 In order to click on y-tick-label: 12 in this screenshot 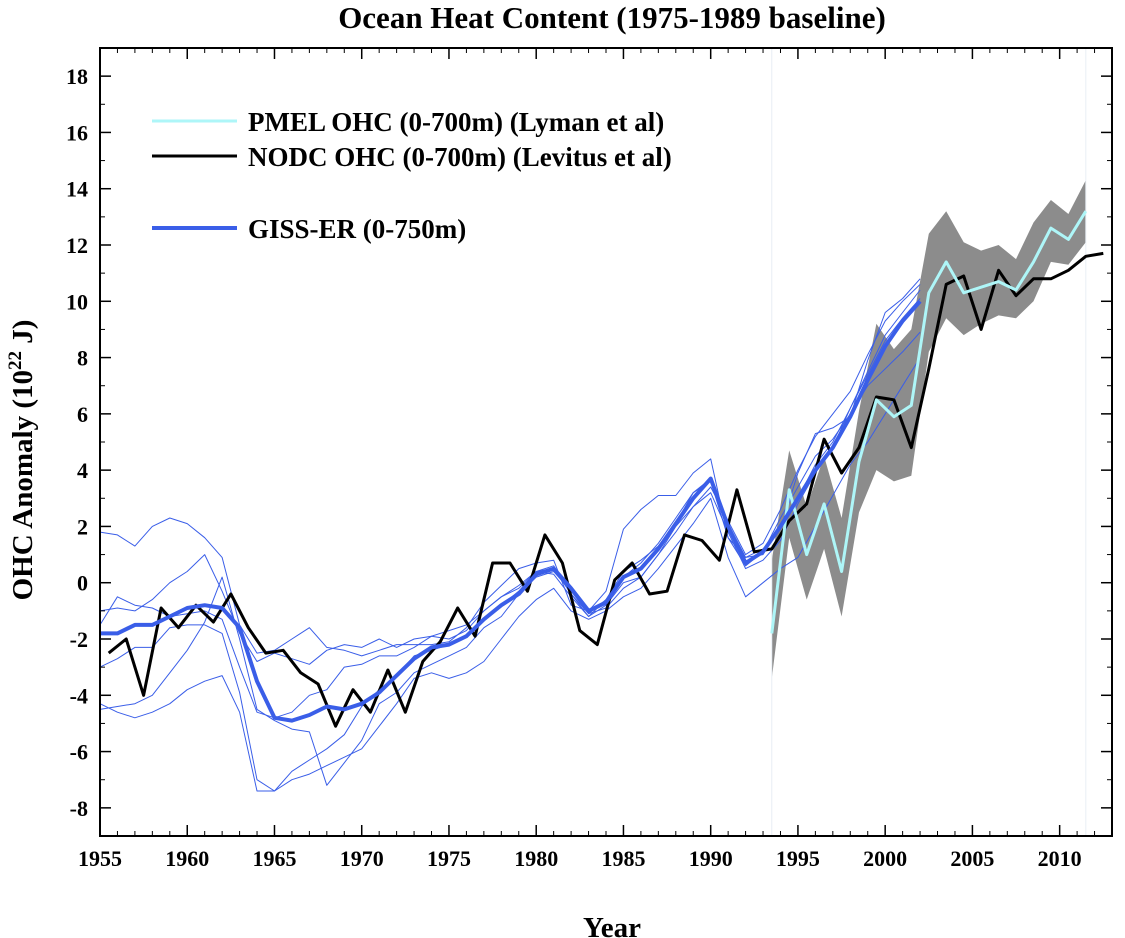, I will do `click(77, 245)`.